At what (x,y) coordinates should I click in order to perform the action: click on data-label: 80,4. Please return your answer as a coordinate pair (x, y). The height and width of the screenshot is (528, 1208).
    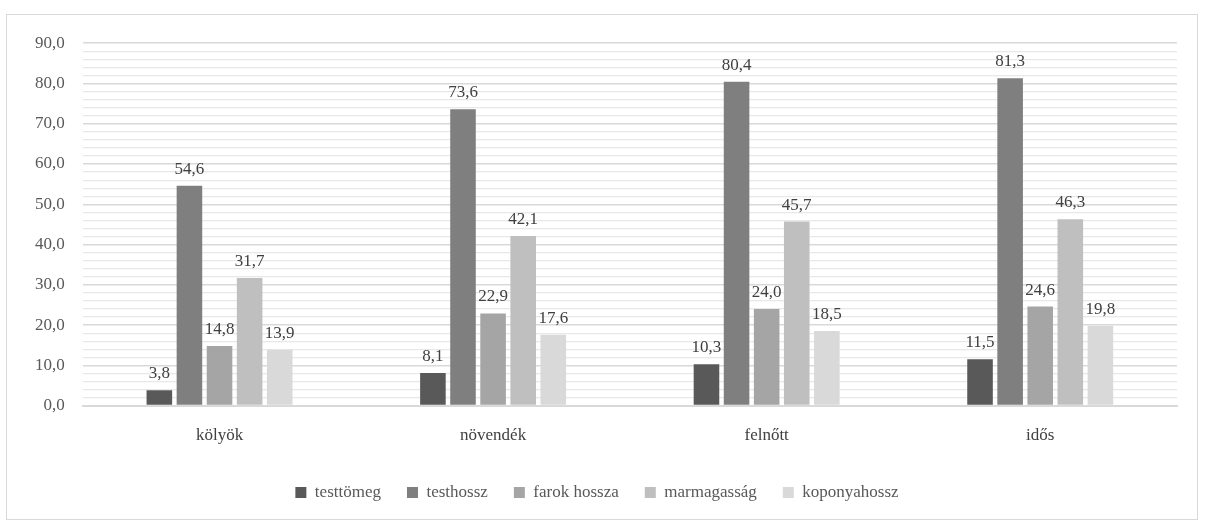
    Looking at the image, I should click on (736, 64).